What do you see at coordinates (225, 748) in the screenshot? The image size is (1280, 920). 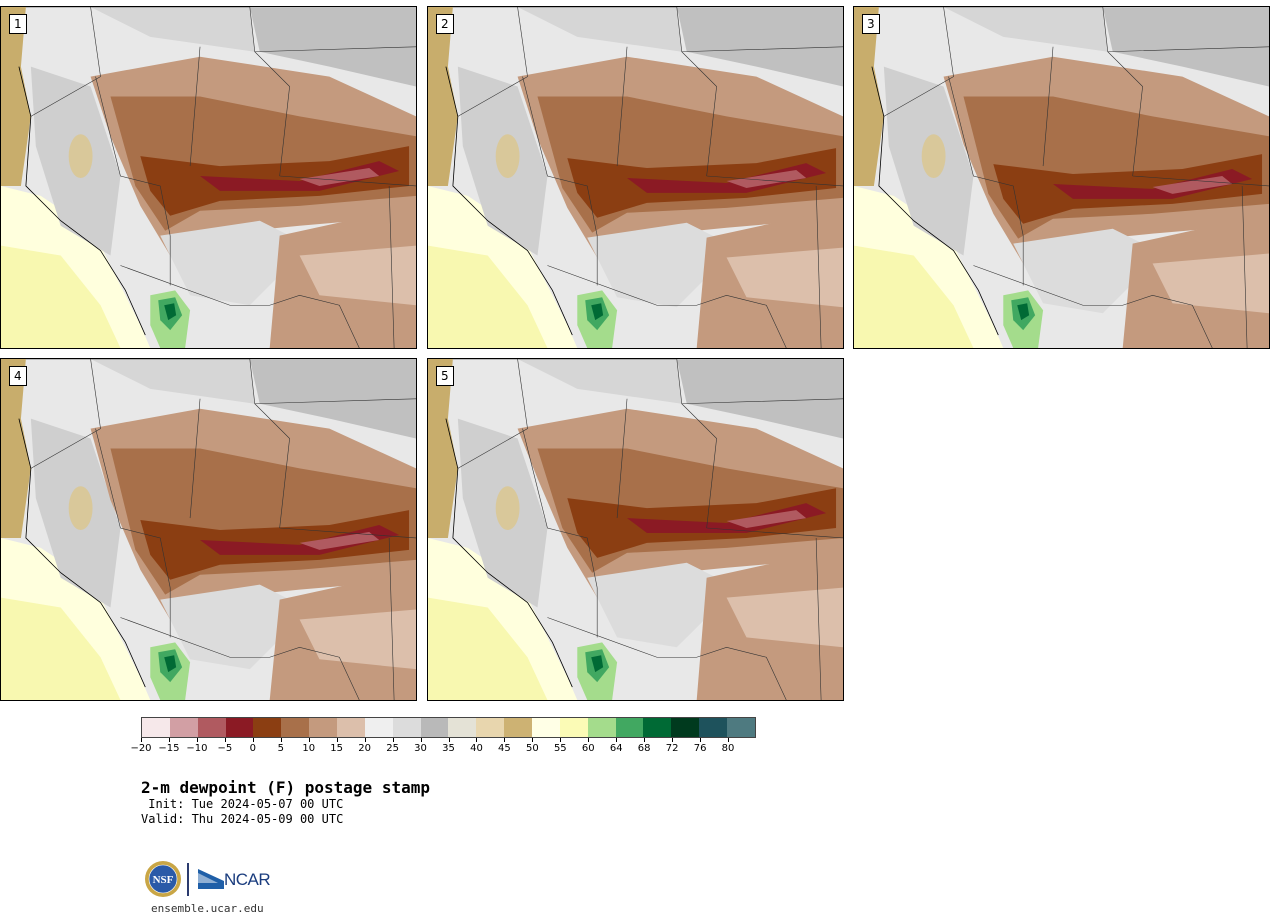 I see `colorbar-tick-label: −5` at bounding box center [225, 748].